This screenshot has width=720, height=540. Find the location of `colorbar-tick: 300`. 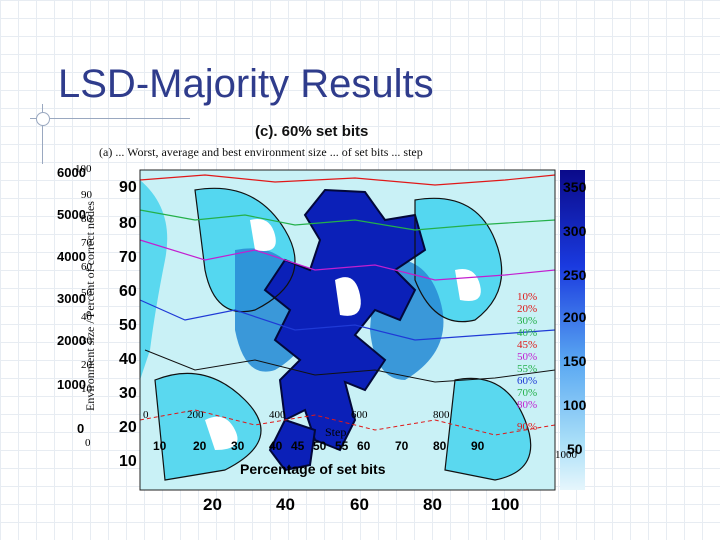

colorbar-tick: 300 is located at coordinates (575, 231).